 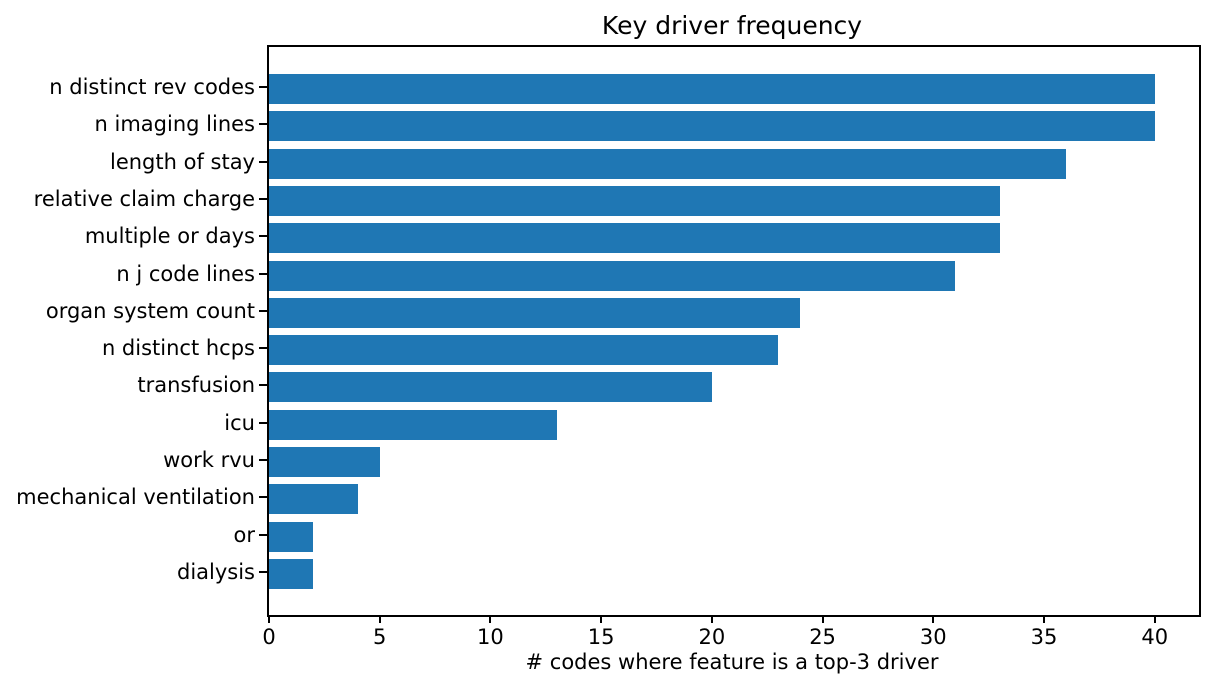 What do you see at coordinates (822, 637) in the screenshot?
I see `x-tick-label: 25` at bounding box center [822, 637].